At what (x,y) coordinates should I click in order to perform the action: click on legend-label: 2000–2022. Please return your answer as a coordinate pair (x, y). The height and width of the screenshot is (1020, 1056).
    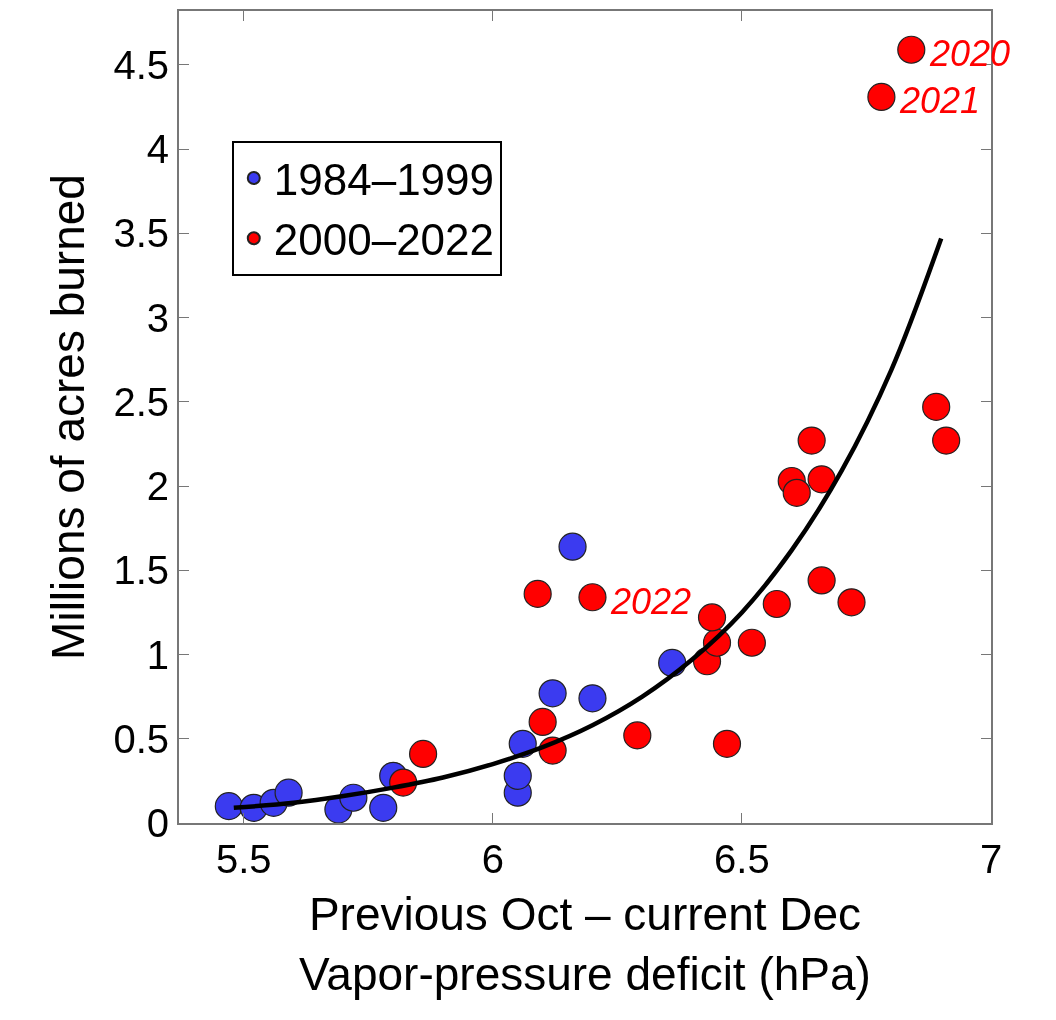
    Looking at the image, I should click on (384, 240).